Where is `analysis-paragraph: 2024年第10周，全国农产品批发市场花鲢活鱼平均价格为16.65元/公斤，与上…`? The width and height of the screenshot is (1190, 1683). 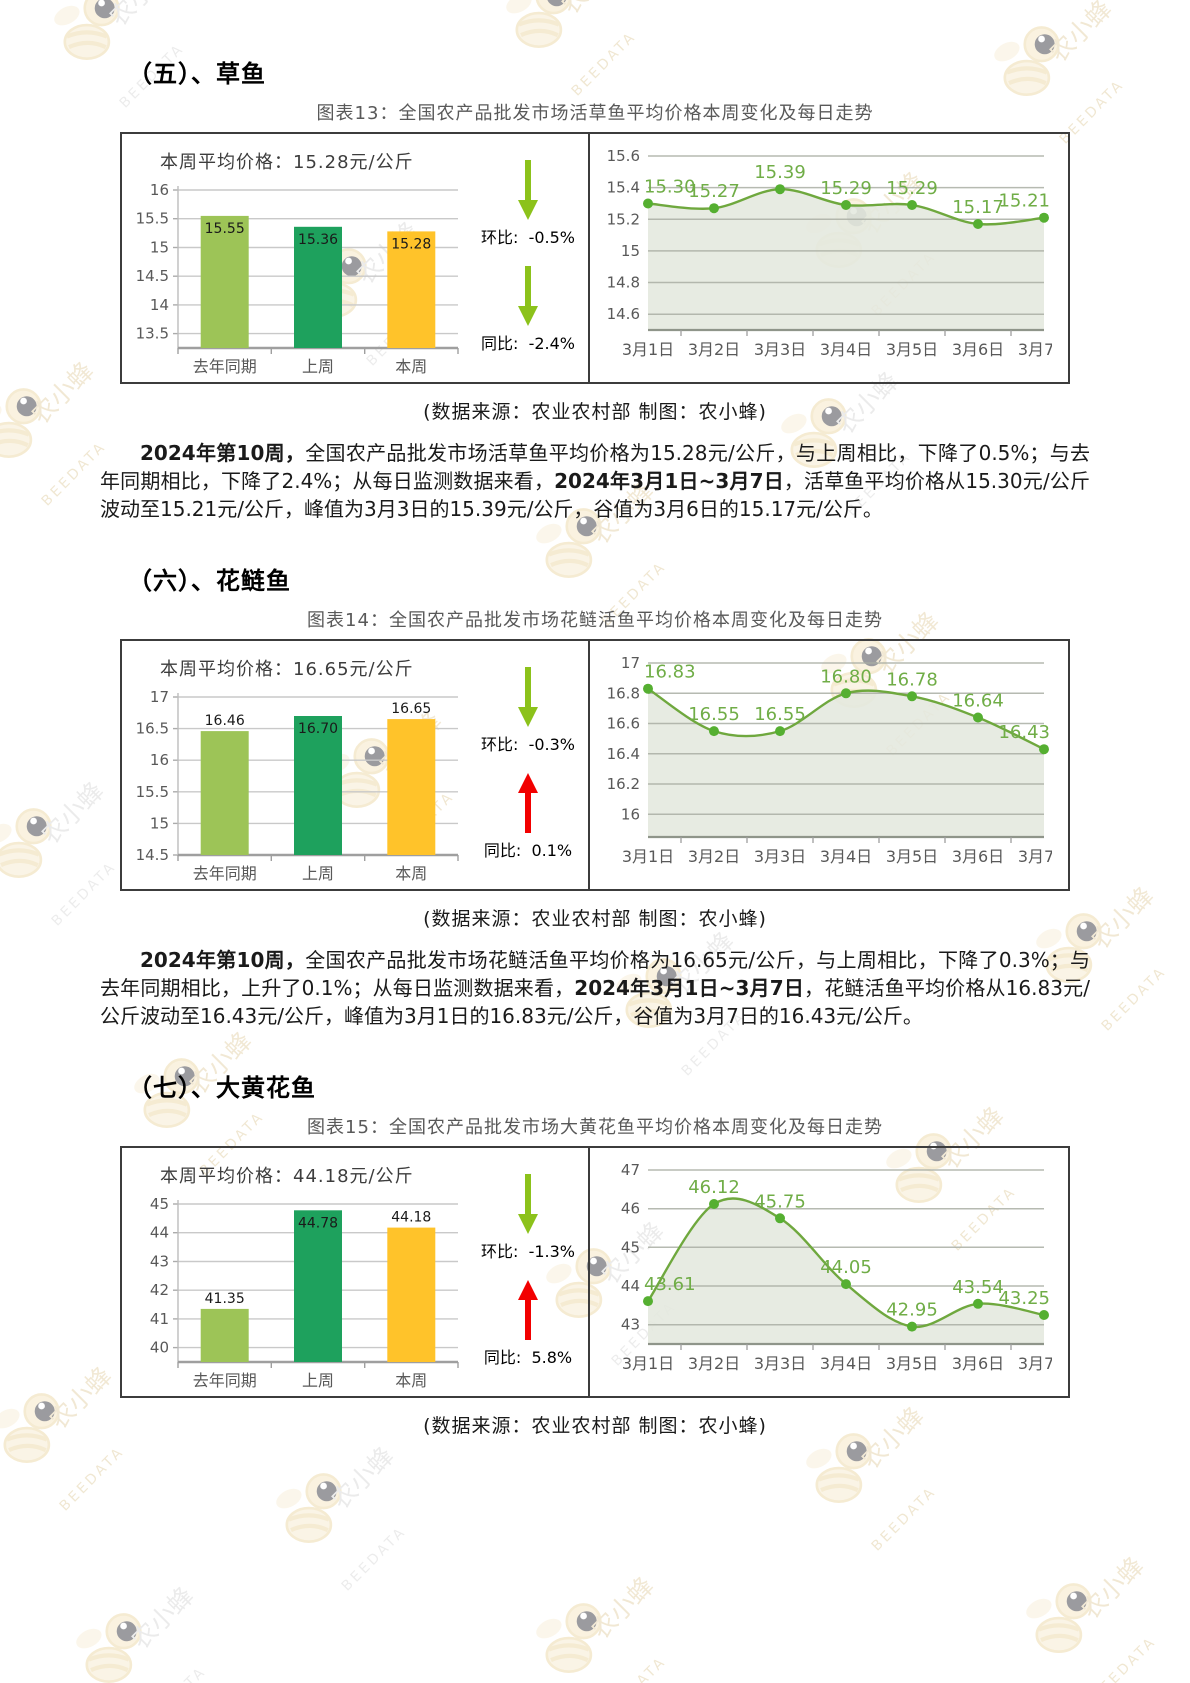 analysis-paragraph: 2024年第10周，全国农产品批发市场花鲢活鱼平均价格为16.65元/公斤，与上… is located at coordinates (595, 988).